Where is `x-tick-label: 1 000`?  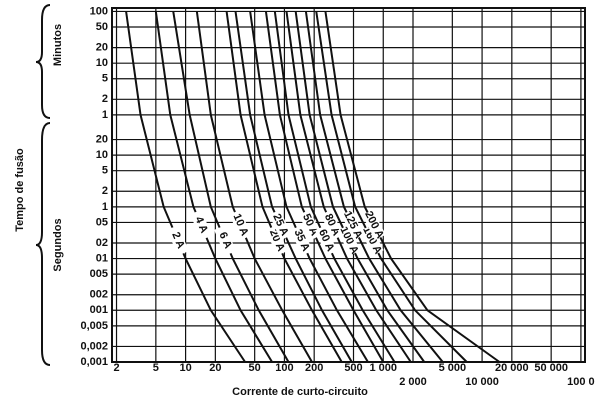
x-tick-label: 1 000 is located at coordinates (383, 368).